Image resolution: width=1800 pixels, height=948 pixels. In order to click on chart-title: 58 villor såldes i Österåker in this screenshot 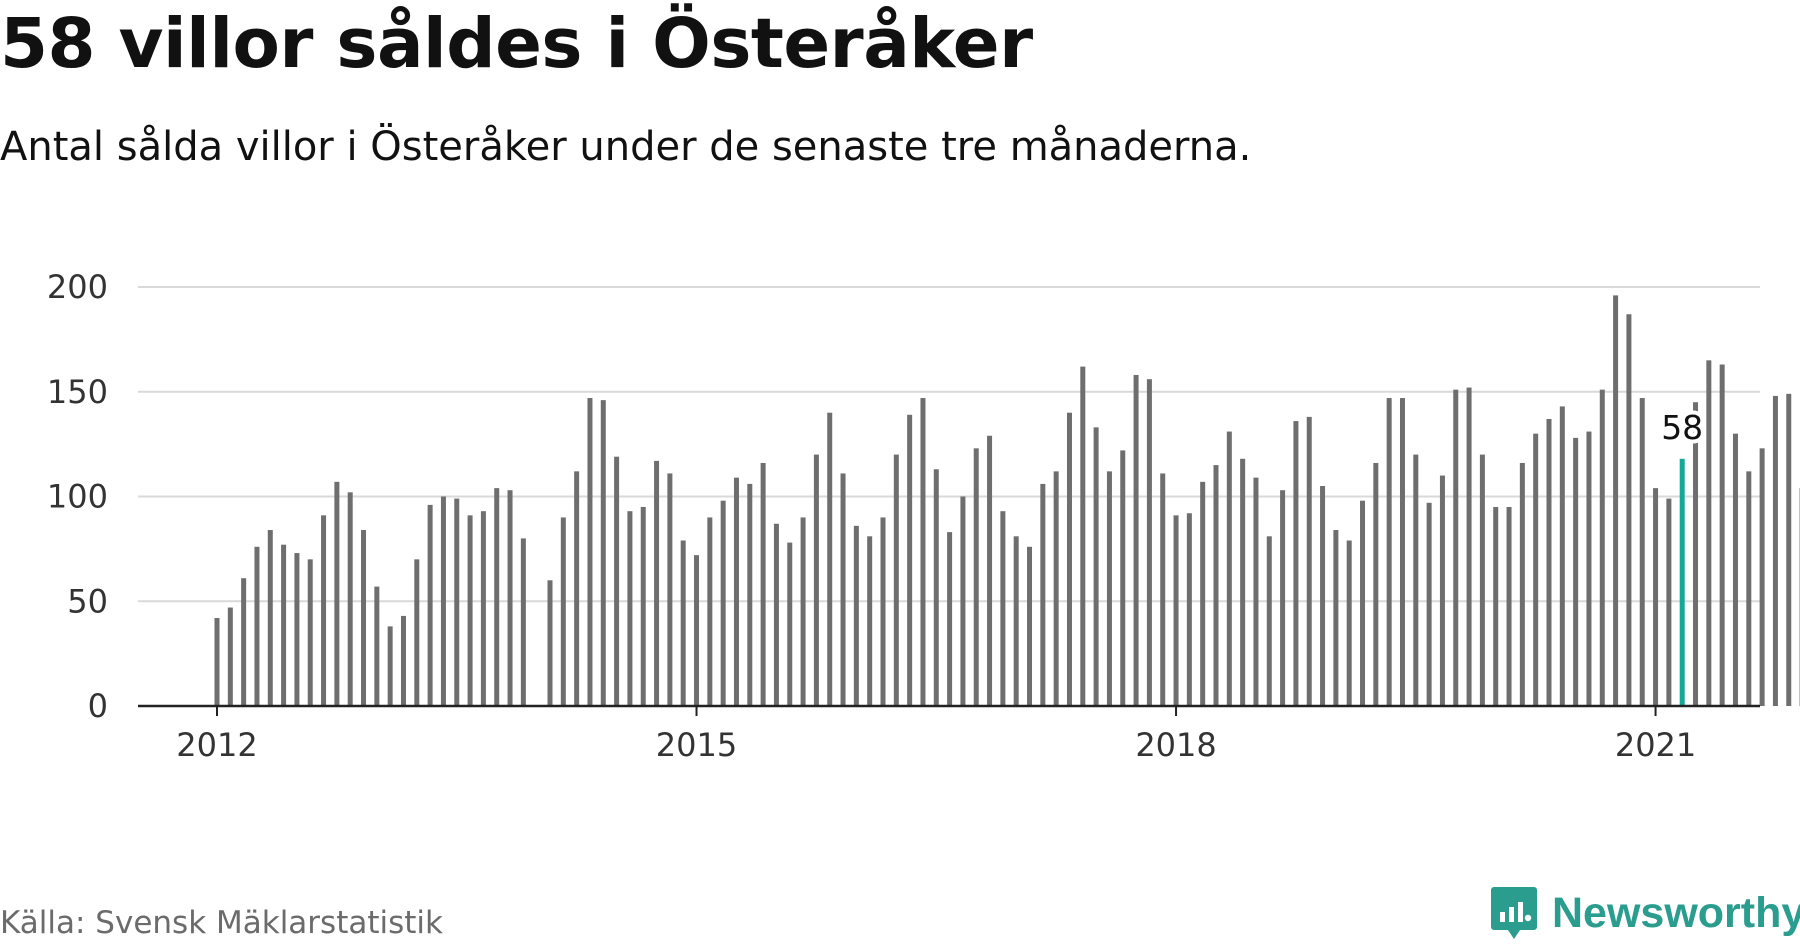, I will do `click(516, 44)`.